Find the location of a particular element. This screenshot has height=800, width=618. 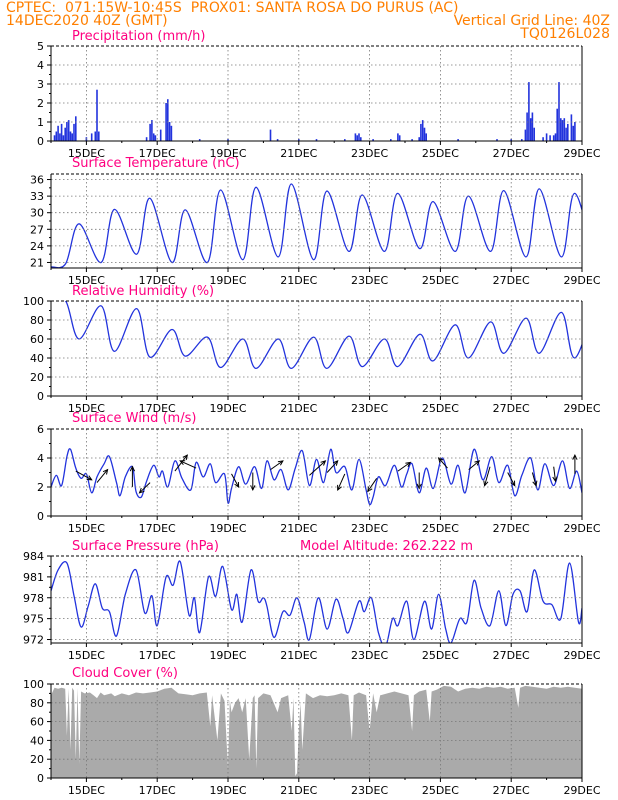

header-model-code: TQ0126L028 is located at coordinates (565, 34).